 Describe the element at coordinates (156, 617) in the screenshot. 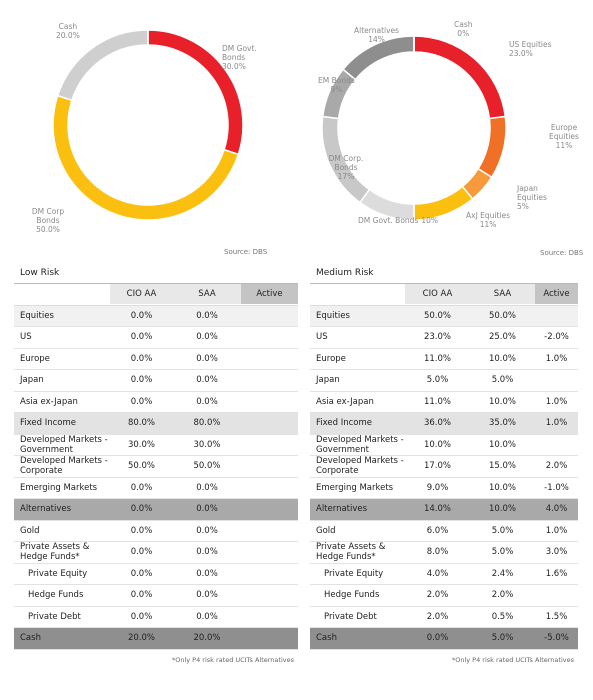

I see `sub-row: Private Debt 0.0% 0.0%` at that location.